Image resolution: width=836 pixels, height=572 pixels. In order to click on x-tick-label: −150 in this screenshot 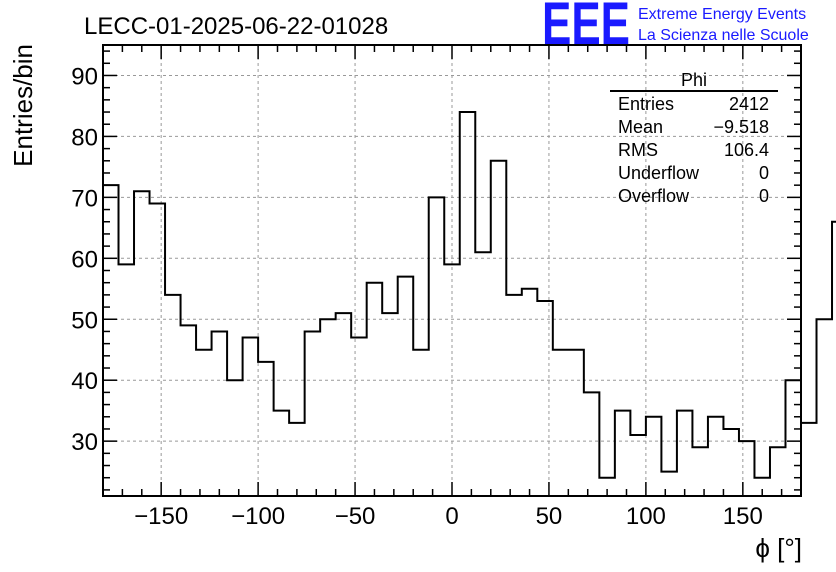, I will do `click(161, 516)`.